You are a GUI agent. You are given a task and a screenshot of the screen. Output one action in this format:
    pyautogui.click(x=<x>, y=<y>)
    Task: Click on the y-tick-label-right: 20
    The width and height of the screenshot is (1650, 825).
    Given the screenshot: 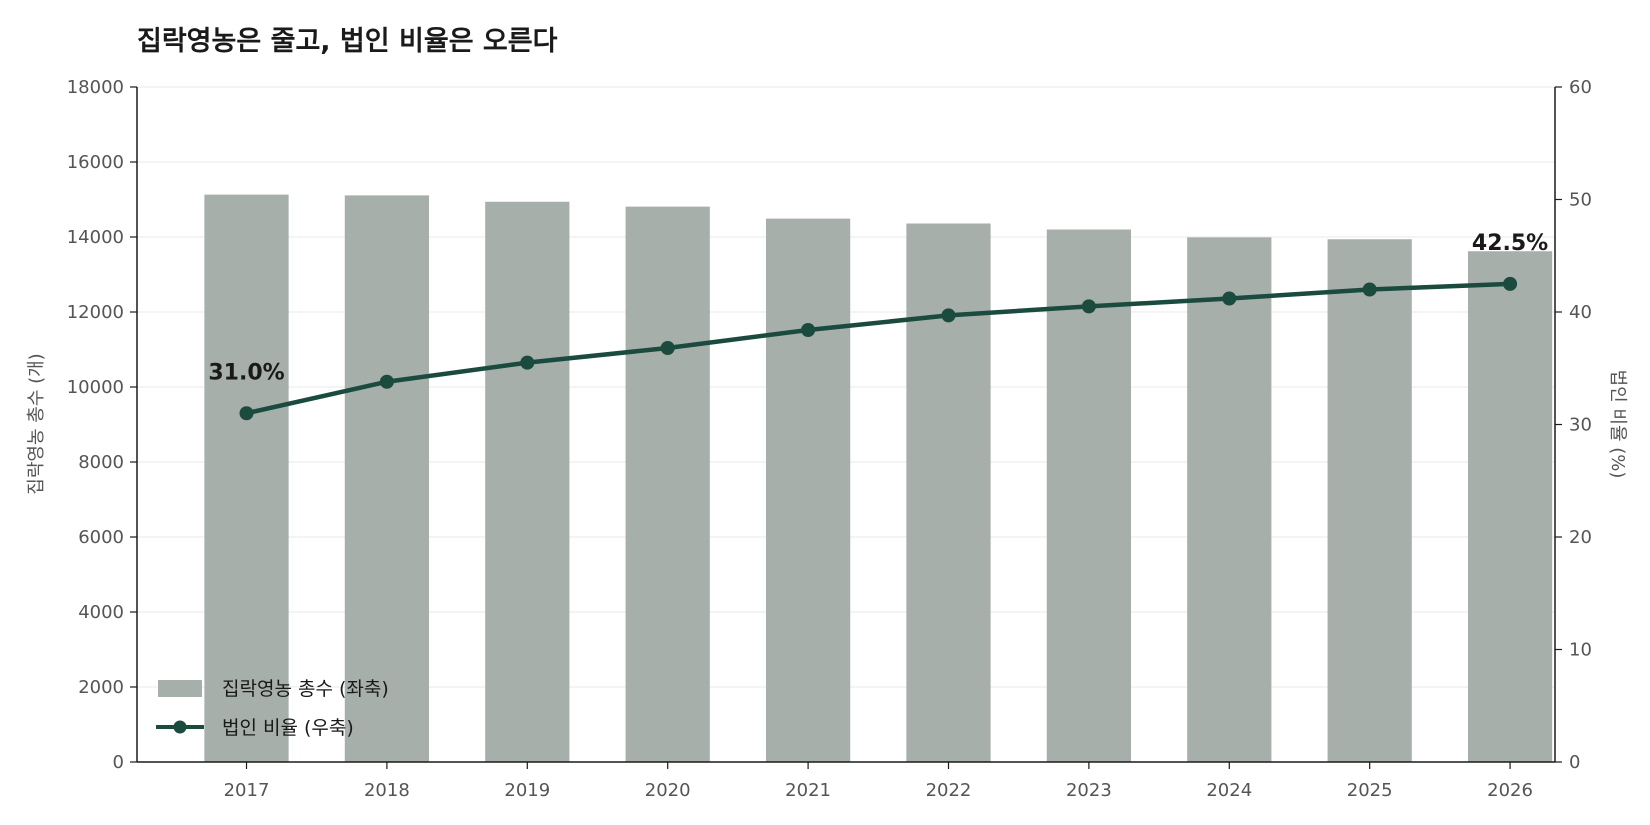 What is the action you would take?
    pyautogui.click(x=1580, y=537)
    